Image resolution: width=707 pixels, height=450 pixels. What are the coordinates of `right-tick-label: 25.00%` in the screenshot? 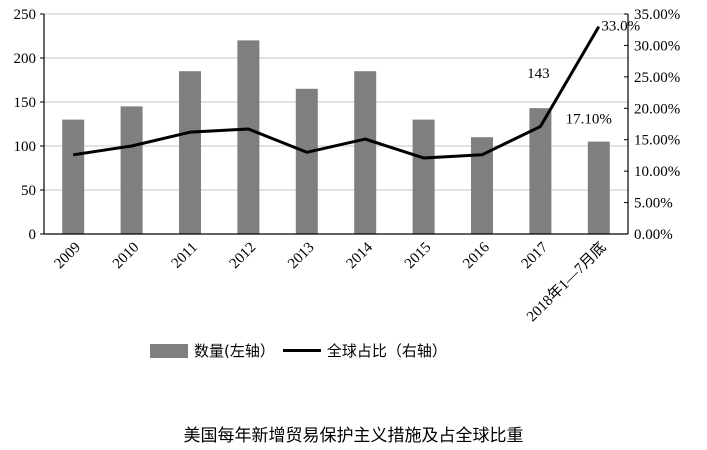 It's located at (657, 78).